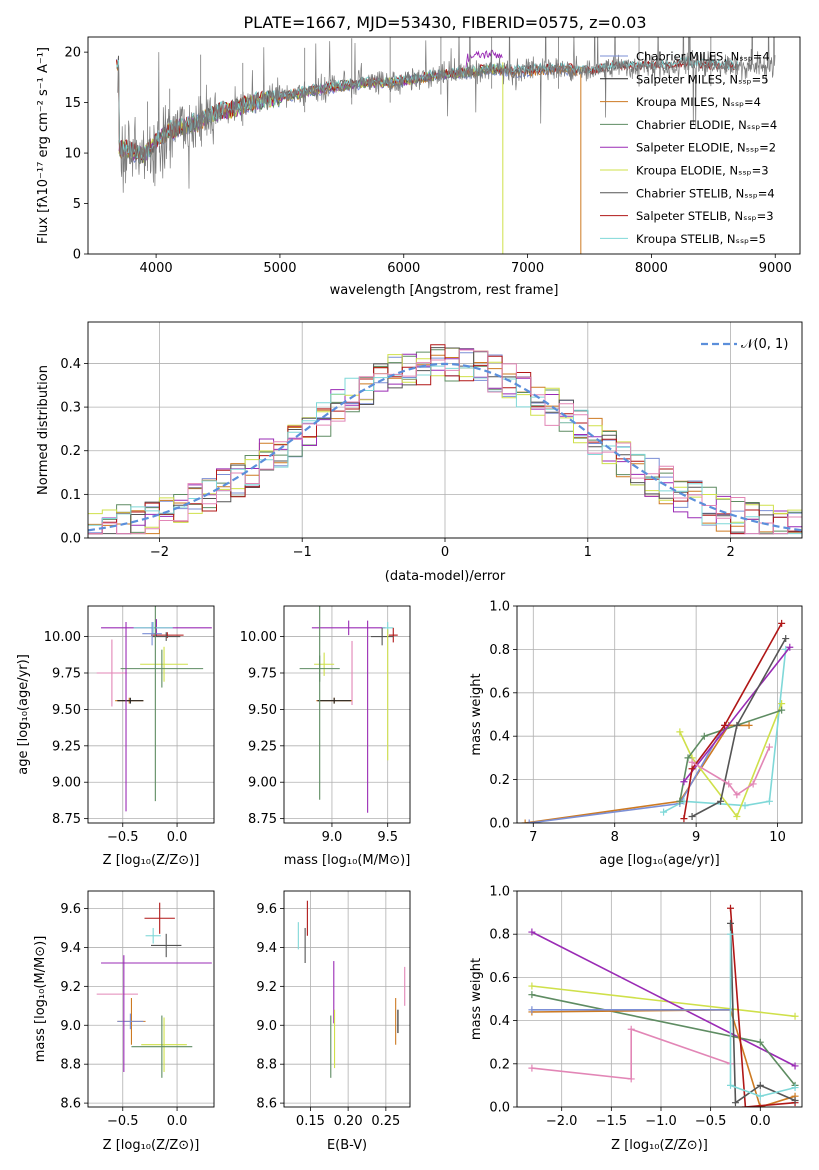 This screenshot has width=819, height=1170. I want to click on y-tick-label: 0.6, so click(499, 693).